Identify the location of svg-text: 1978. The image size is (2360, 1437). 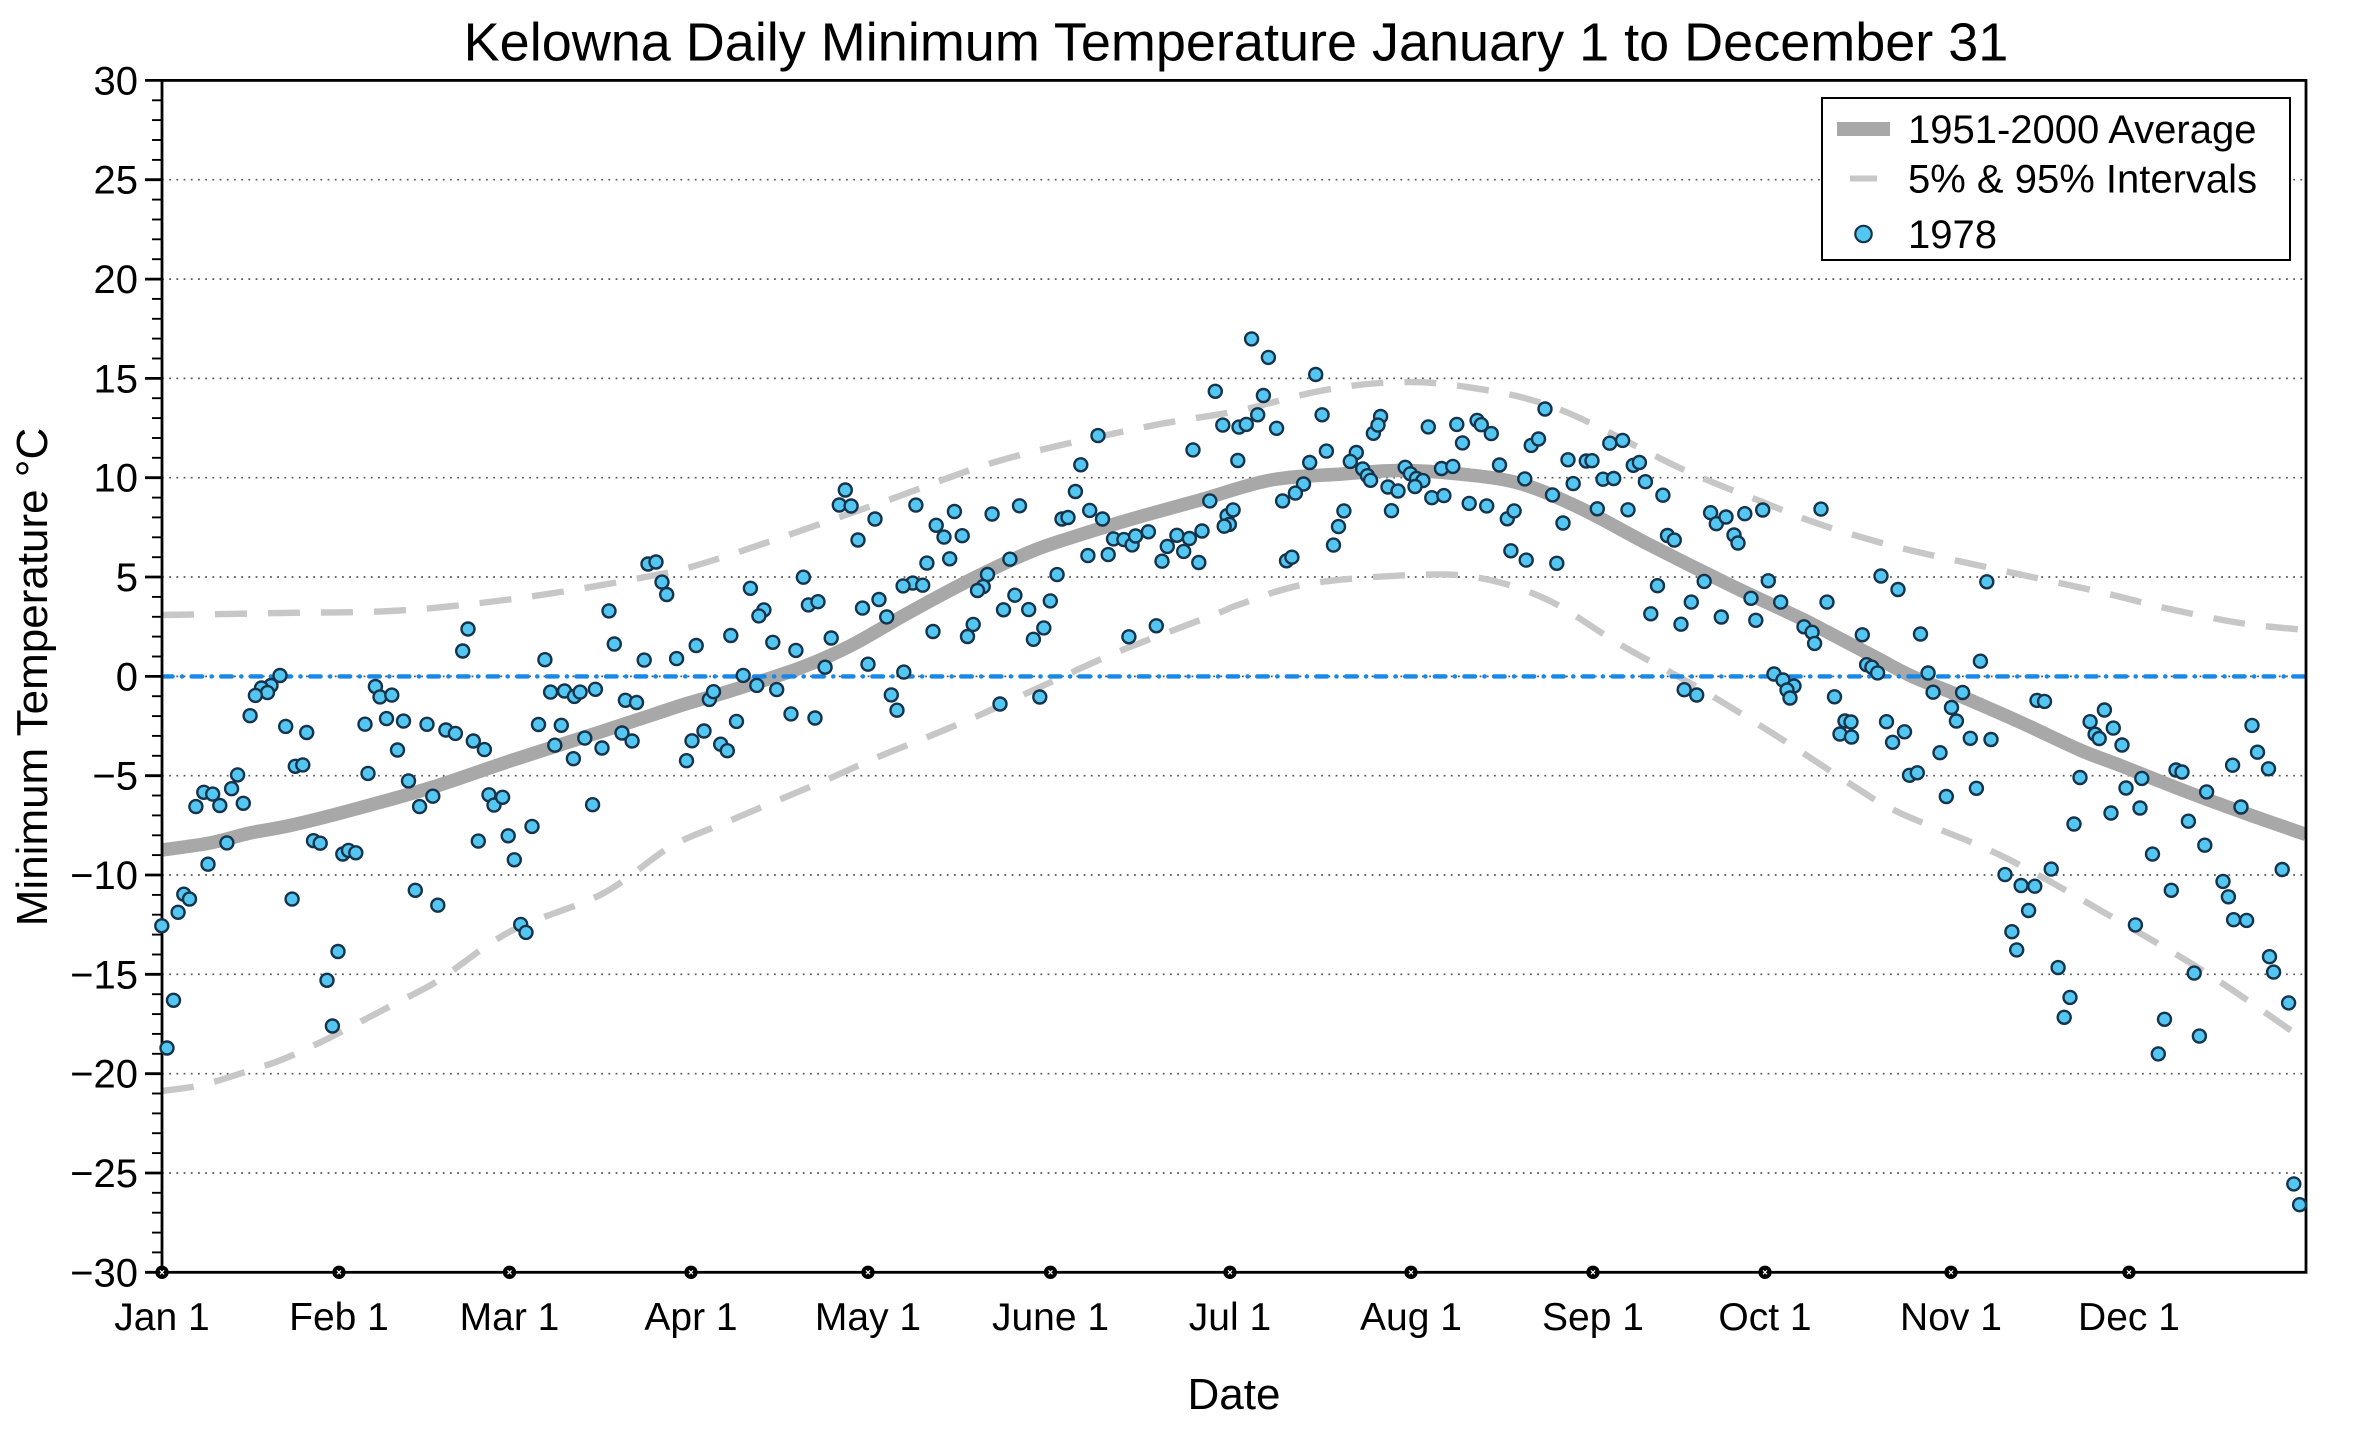
(1952, 235).